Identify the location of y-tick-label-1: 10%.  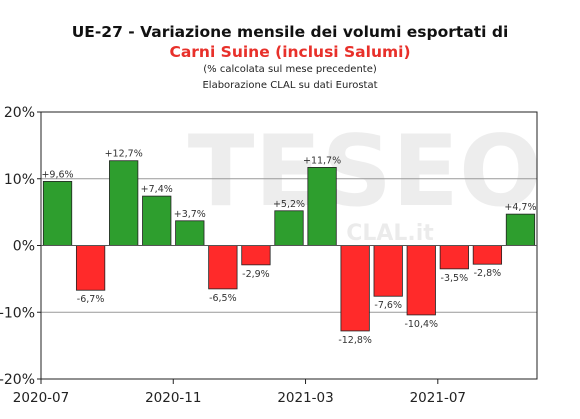
(19, 180).